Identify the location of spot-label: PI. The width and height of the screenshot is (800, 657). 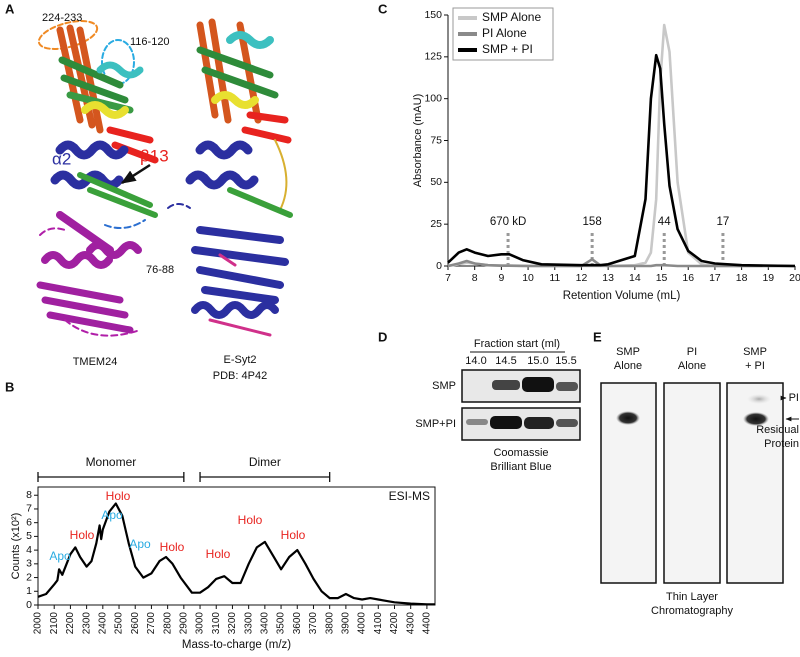
(794, 398).